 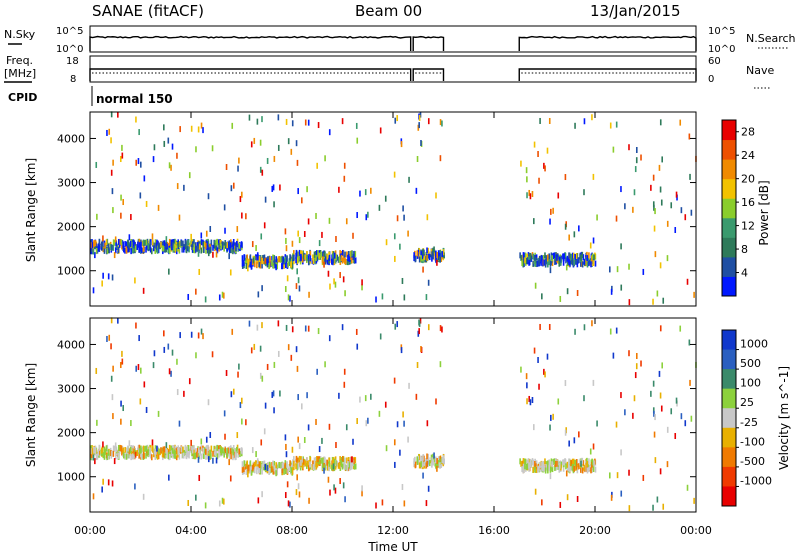 What do you see at coordinates (729, 496) in the screenshot?
I see `velocity-colorbar-segment` at bounding box center [729, 496].